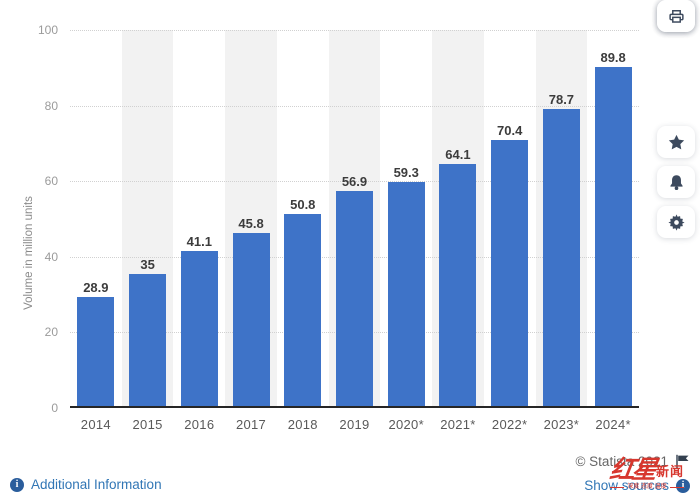 The width and height of the screenshot is (700, 501). I want to click on bar-value-label: 64.1, so click(458, 154).